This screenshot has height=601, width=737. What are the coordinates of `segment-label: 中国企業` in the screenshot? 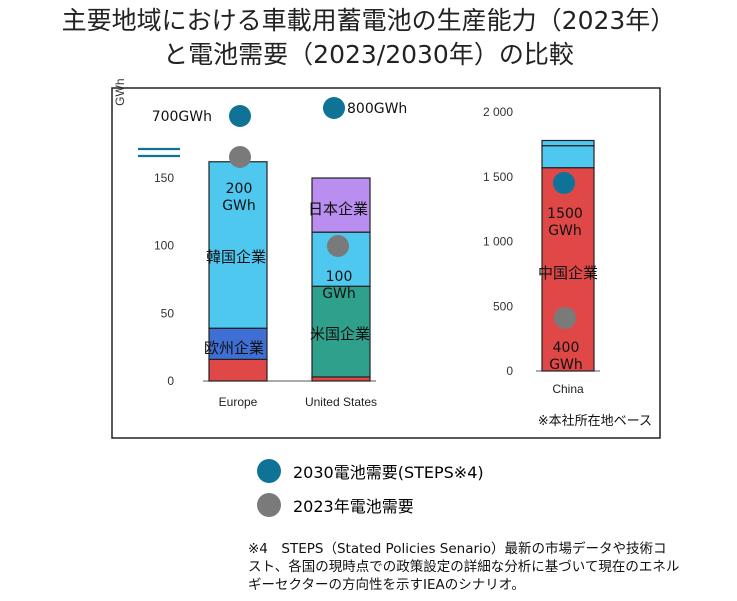 It's located at (568, 273).